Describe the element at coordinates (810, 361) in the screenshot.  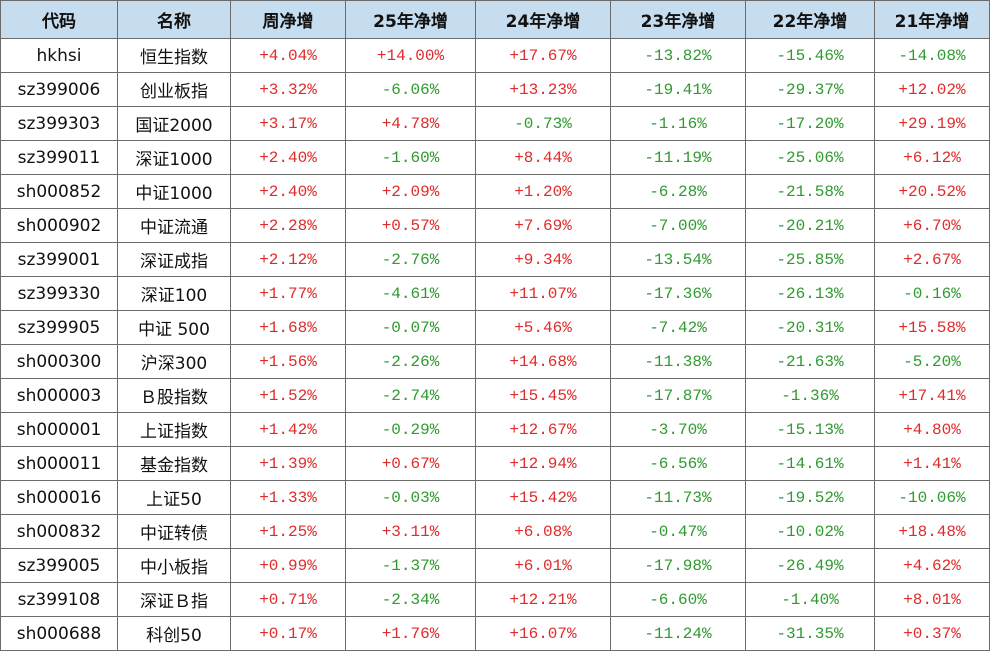
I see `change-cell: -21.63%` at that location.